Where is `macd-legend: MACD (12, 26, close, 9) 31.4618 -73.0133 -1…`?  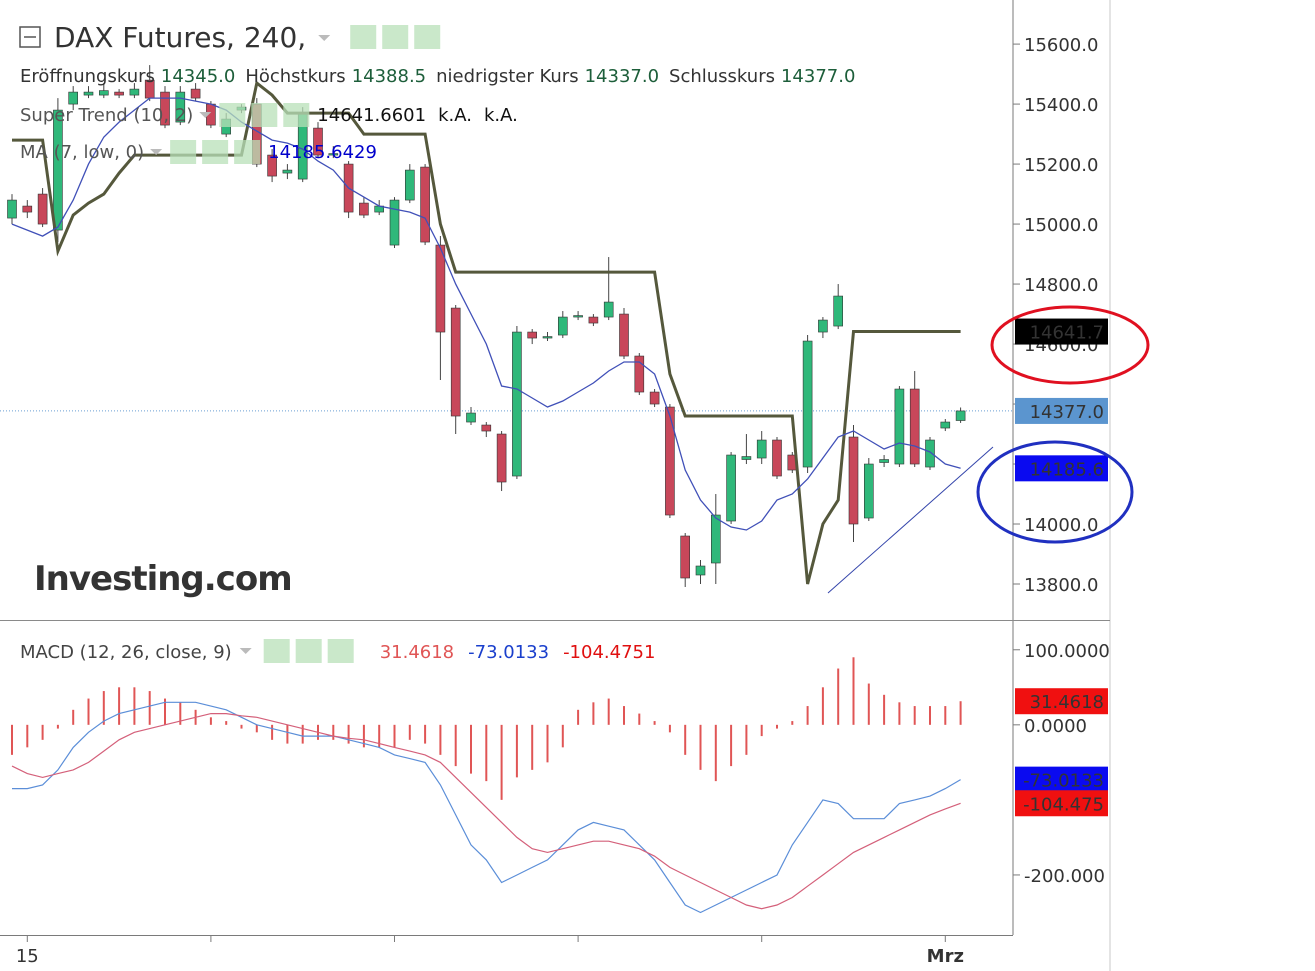 macd-legend: MACD (12, 26, close, 9) 31.4618 -73.0133 -1… is located at coordinates (337, 652).